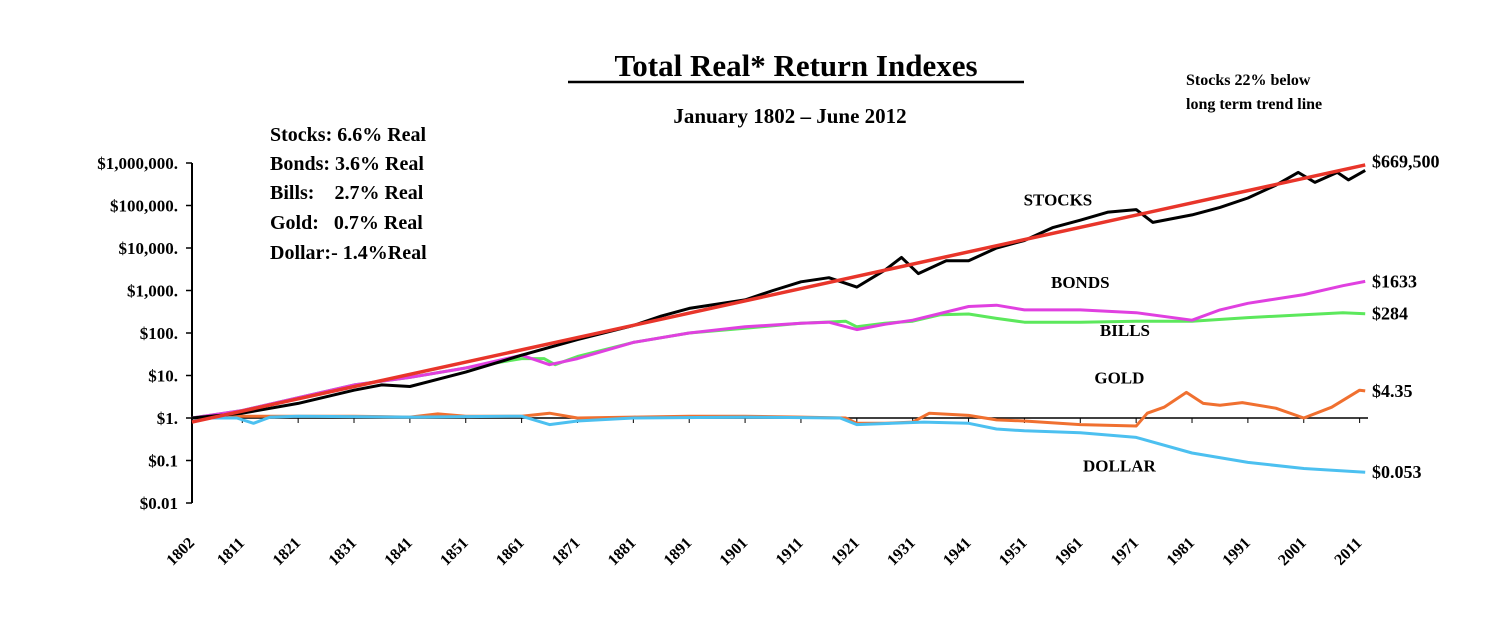 The width and height of the screenshot is (1504, 620). I want to click on x-tick-label: 1931, so click(901, 551).